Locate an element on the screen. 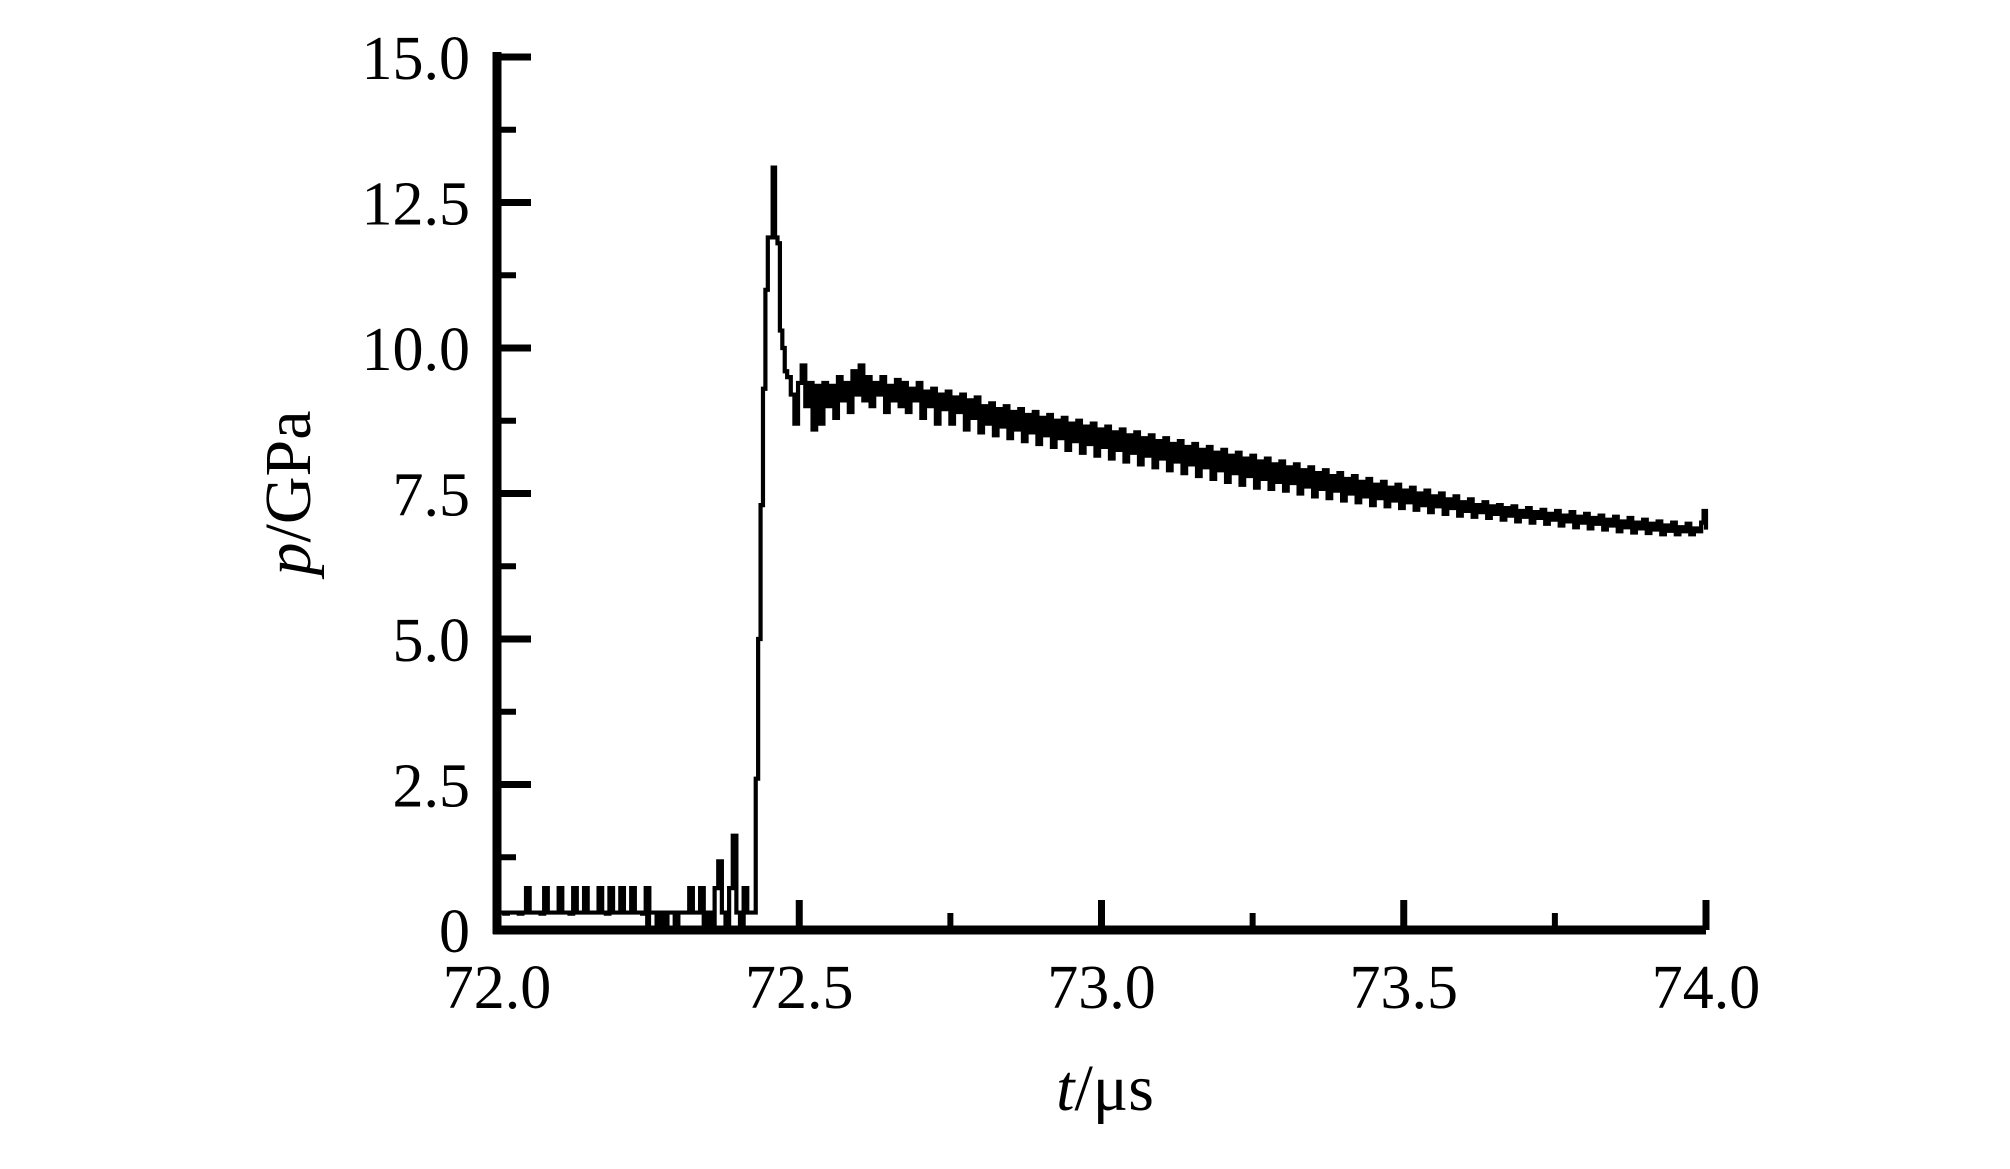  y-axis-major-ticks is located at coordinates (514, 493).